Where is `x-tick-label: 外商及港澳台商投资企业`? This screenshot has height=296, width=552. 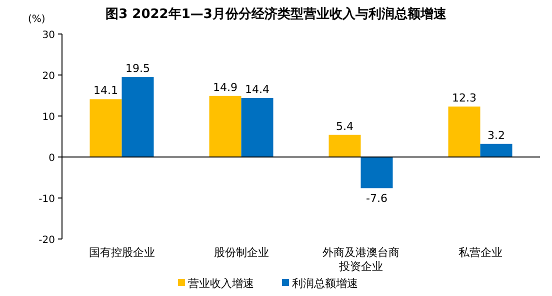 x-tick-label: 外商及港澳台商投资企业 is located at coordinates (361, 259).